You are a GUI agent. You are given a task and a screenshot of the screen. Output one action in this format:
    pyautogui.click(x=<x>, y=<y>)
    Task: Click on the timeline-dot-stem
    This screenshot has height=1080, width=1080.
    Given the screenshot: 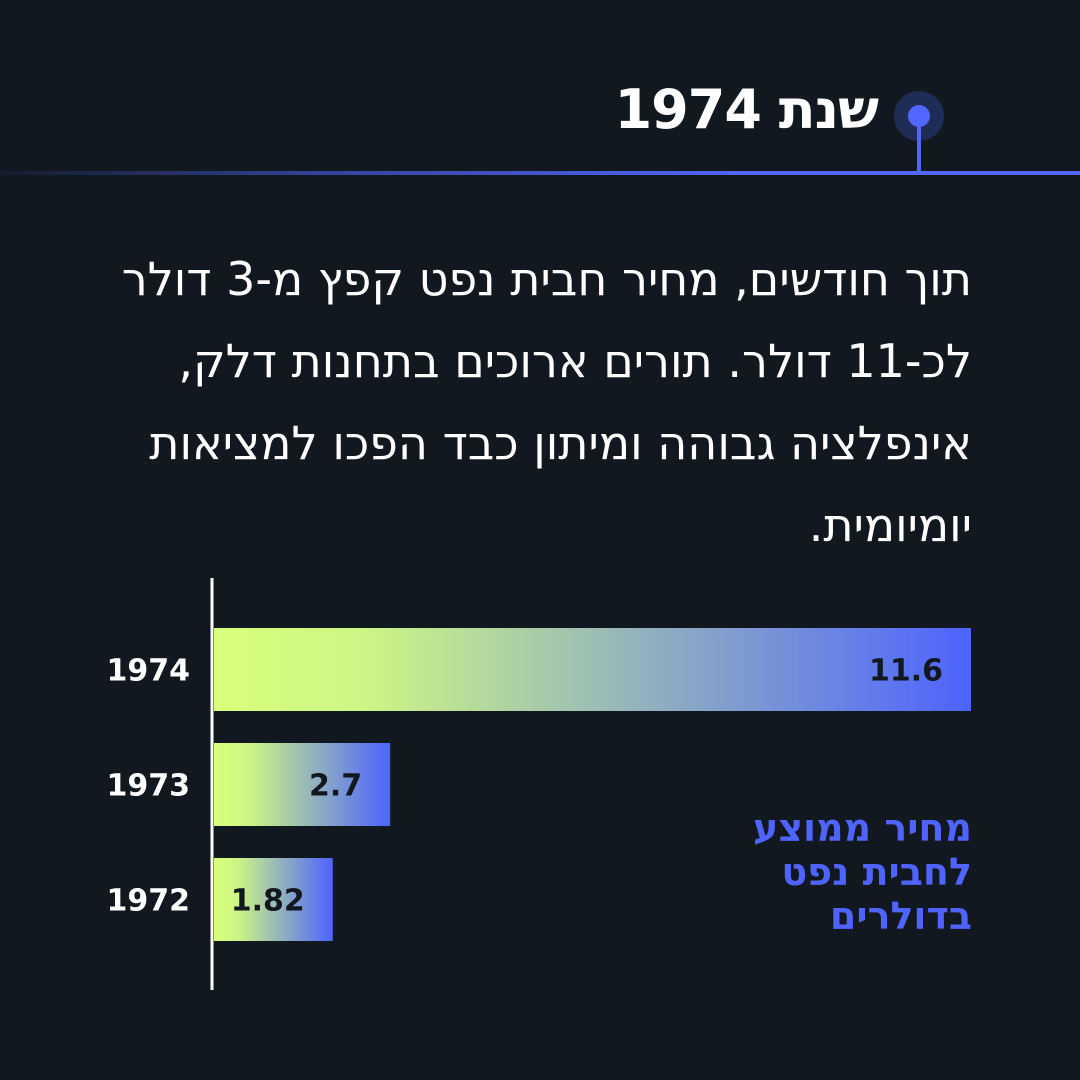 What is the action you would take?
    pyautogui.click(x=919, y=149)
    